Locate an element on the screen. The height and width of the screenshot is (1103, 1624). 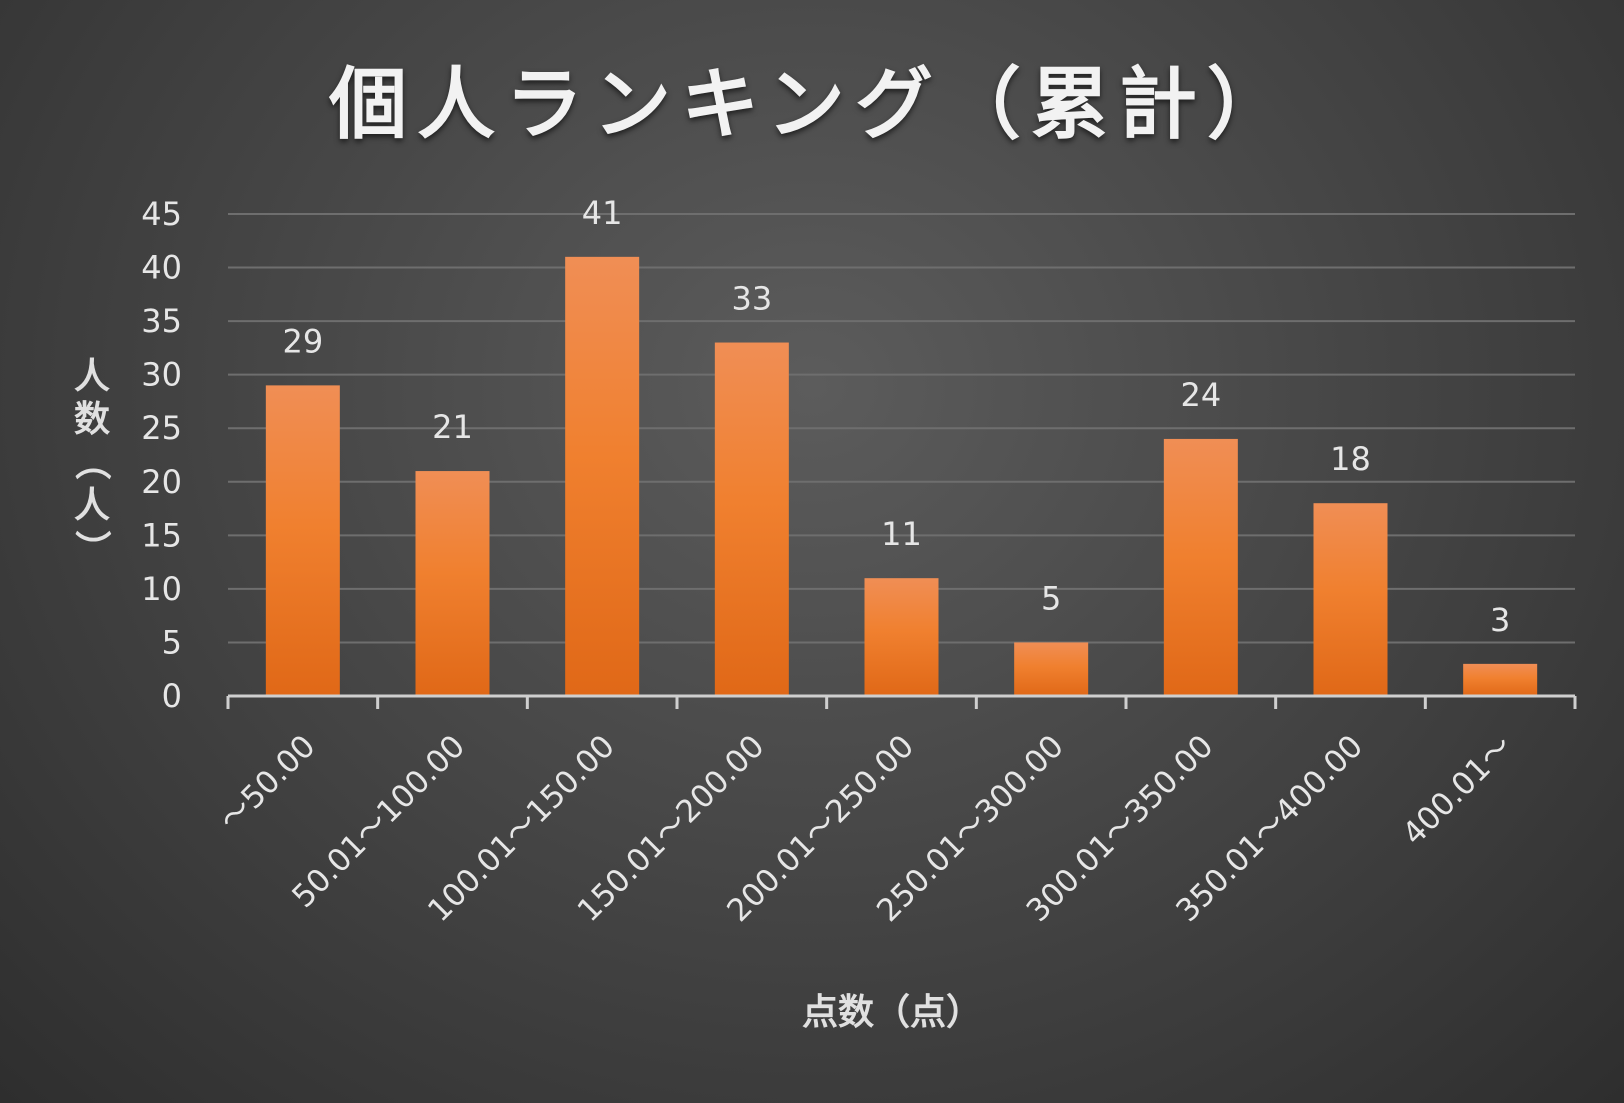
data-label: 29 is located at coordinates (302, 341).